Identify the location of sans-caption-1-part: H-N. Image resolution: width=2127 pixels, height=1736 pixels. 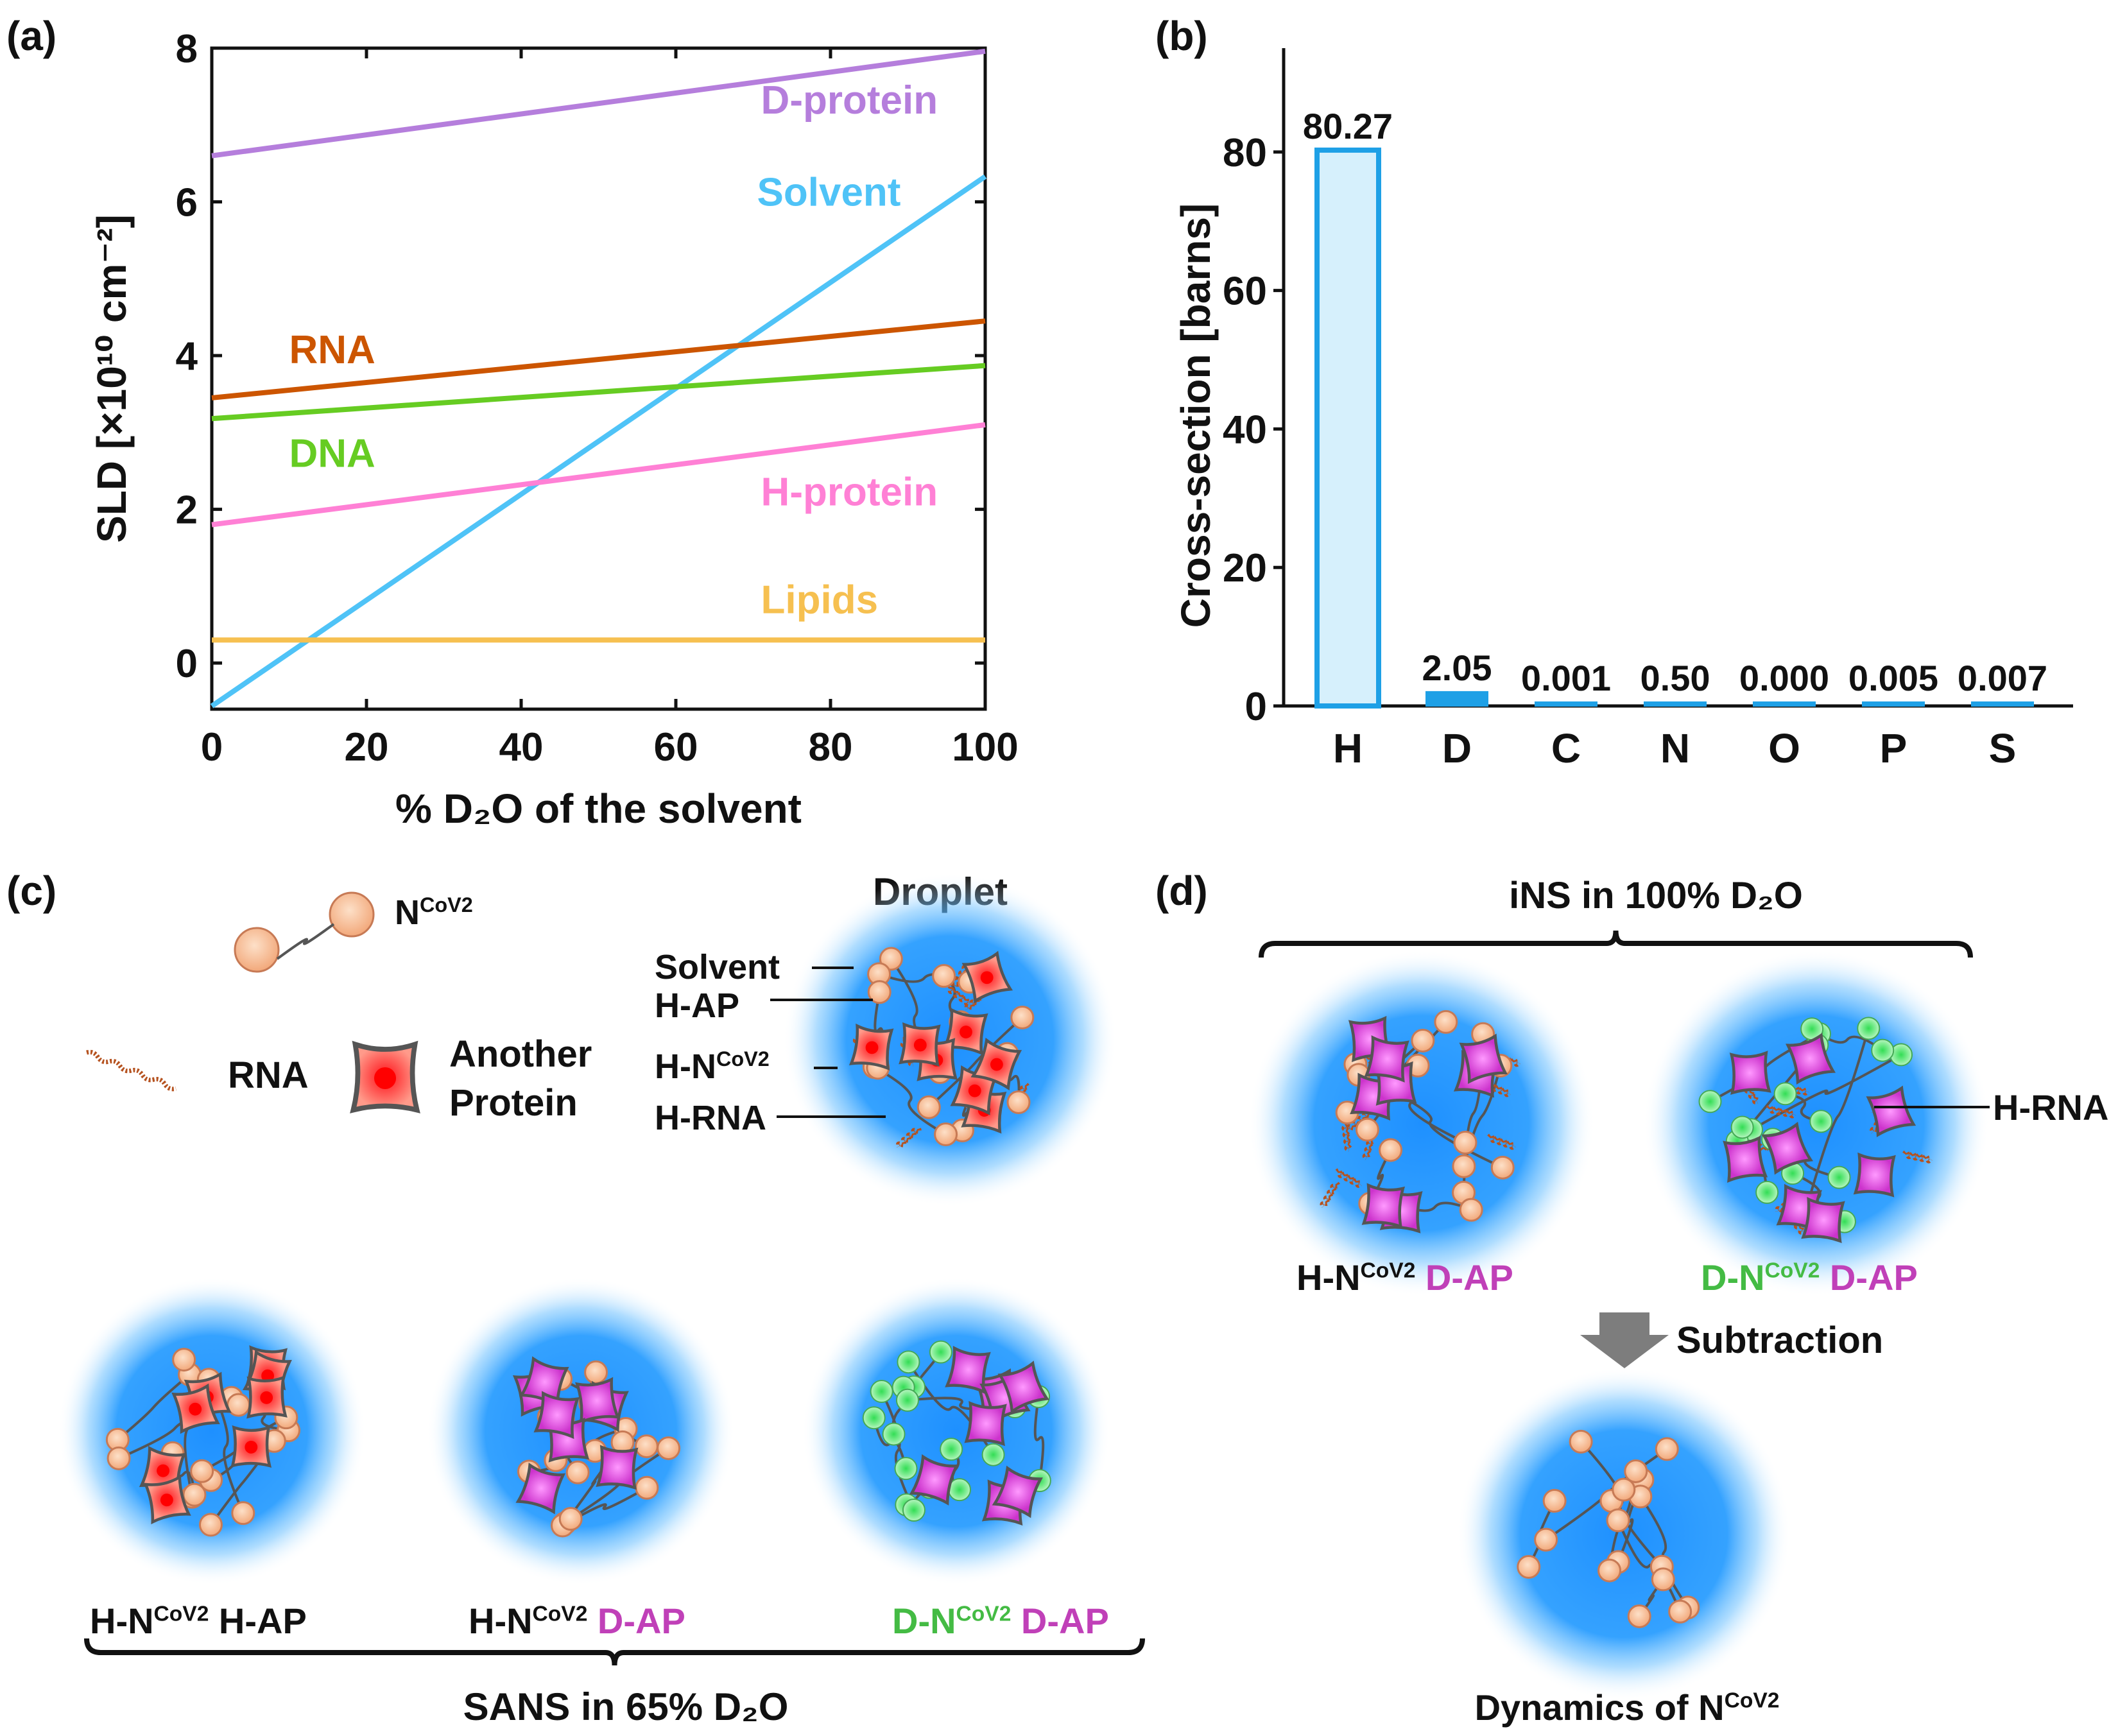
(122, 1621).